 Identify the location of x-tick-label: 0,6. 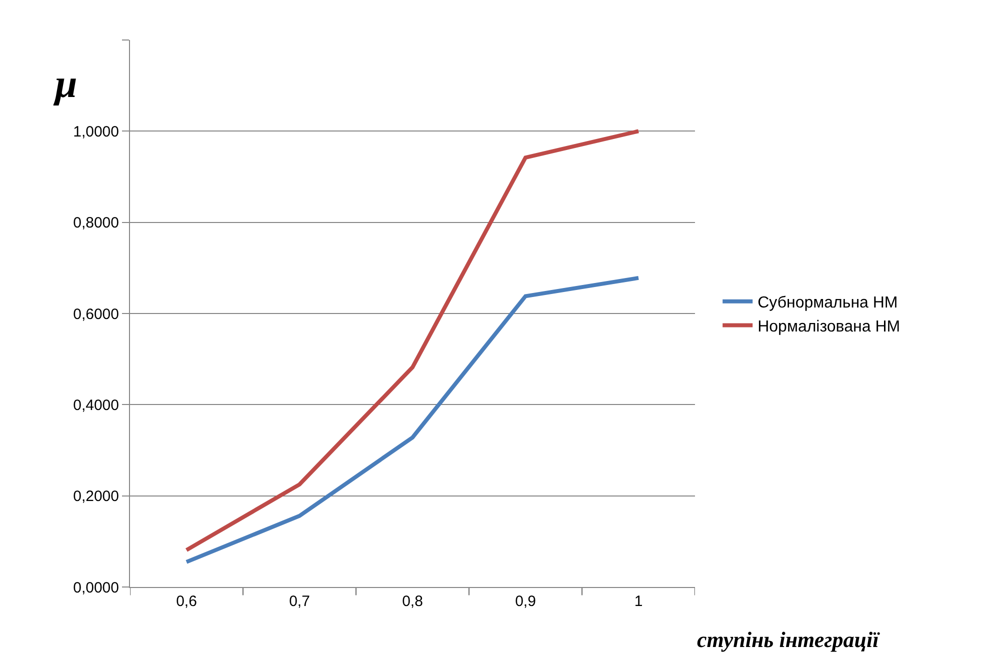
(186, 601).